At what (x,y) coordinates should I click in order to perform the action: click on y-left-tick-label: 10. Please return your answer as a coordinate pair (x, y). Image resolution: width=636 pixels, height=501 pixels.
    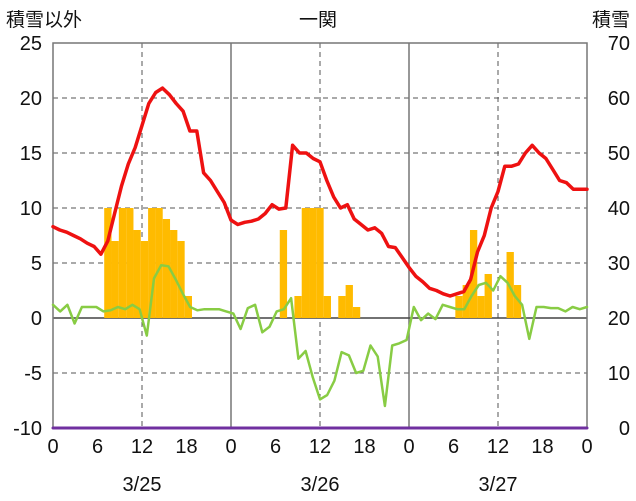
    Looking at the image, I should click on (31, 209).